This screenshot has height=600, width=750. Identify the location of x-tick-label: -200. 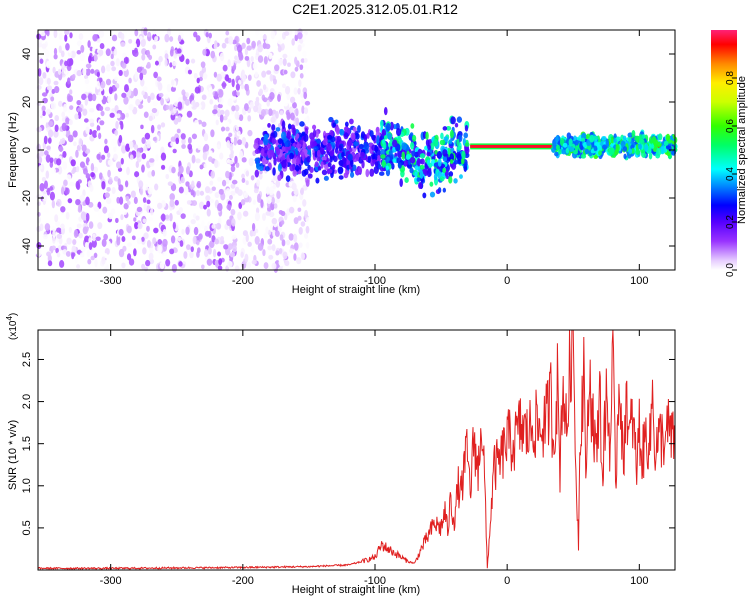
(243, 581).